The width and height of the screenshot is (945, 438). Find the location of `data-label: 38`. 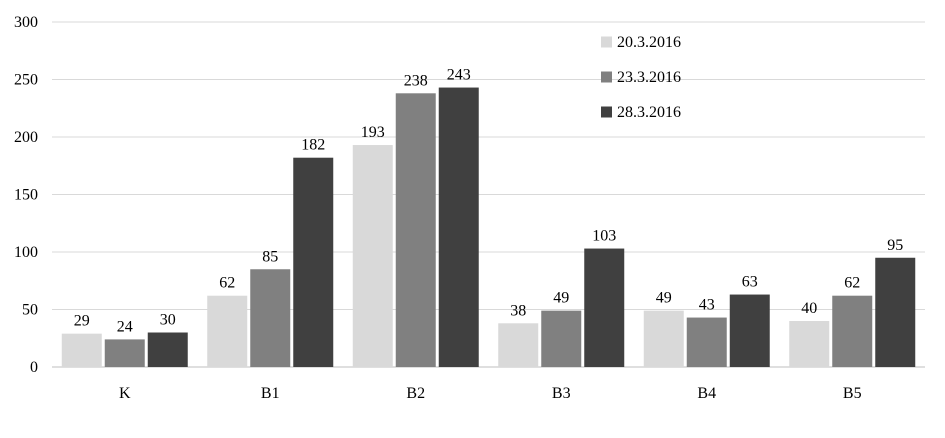

data-label: 38 is located at coordinates (518, 310).